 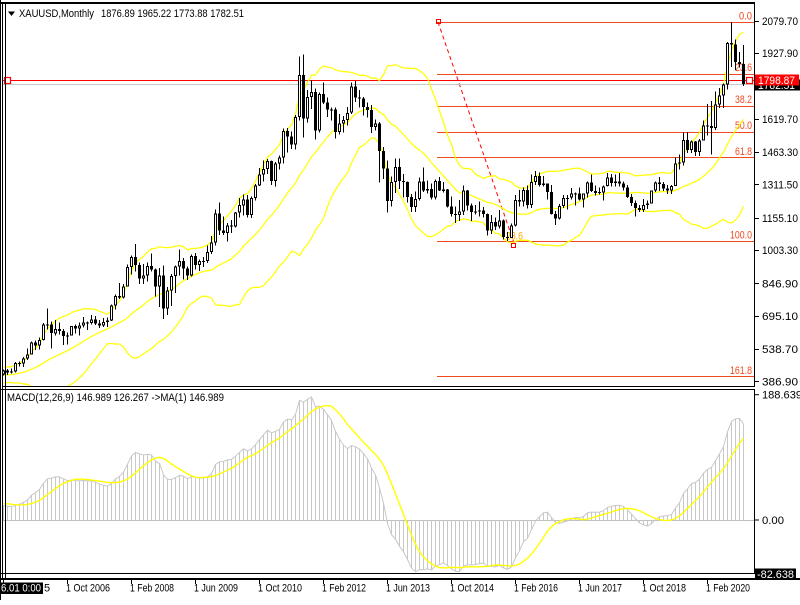 I want to click on svg-text: 1 Oct 2018, so click(x=664, y=589).